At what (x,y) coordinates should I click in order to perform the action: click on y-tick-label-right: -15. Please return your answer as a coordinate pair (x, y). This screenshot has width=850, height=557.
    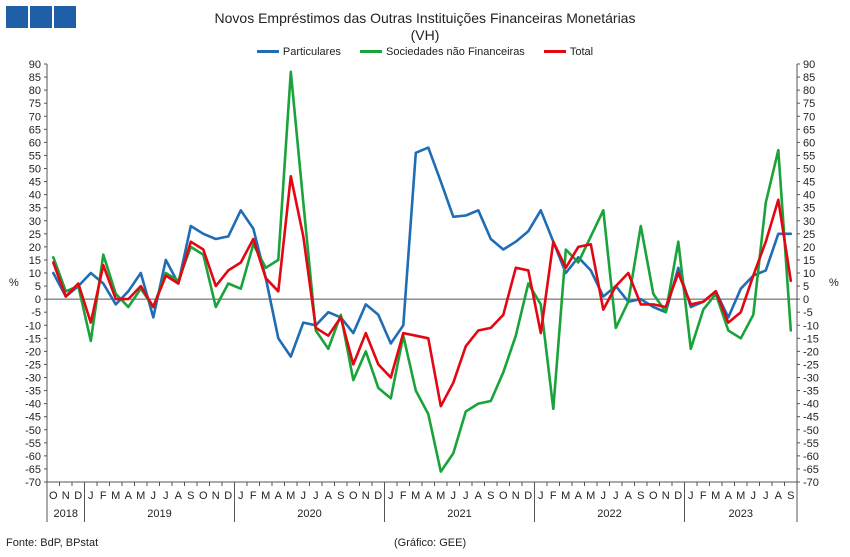
    Looking at the image, I should click on (811, 339).